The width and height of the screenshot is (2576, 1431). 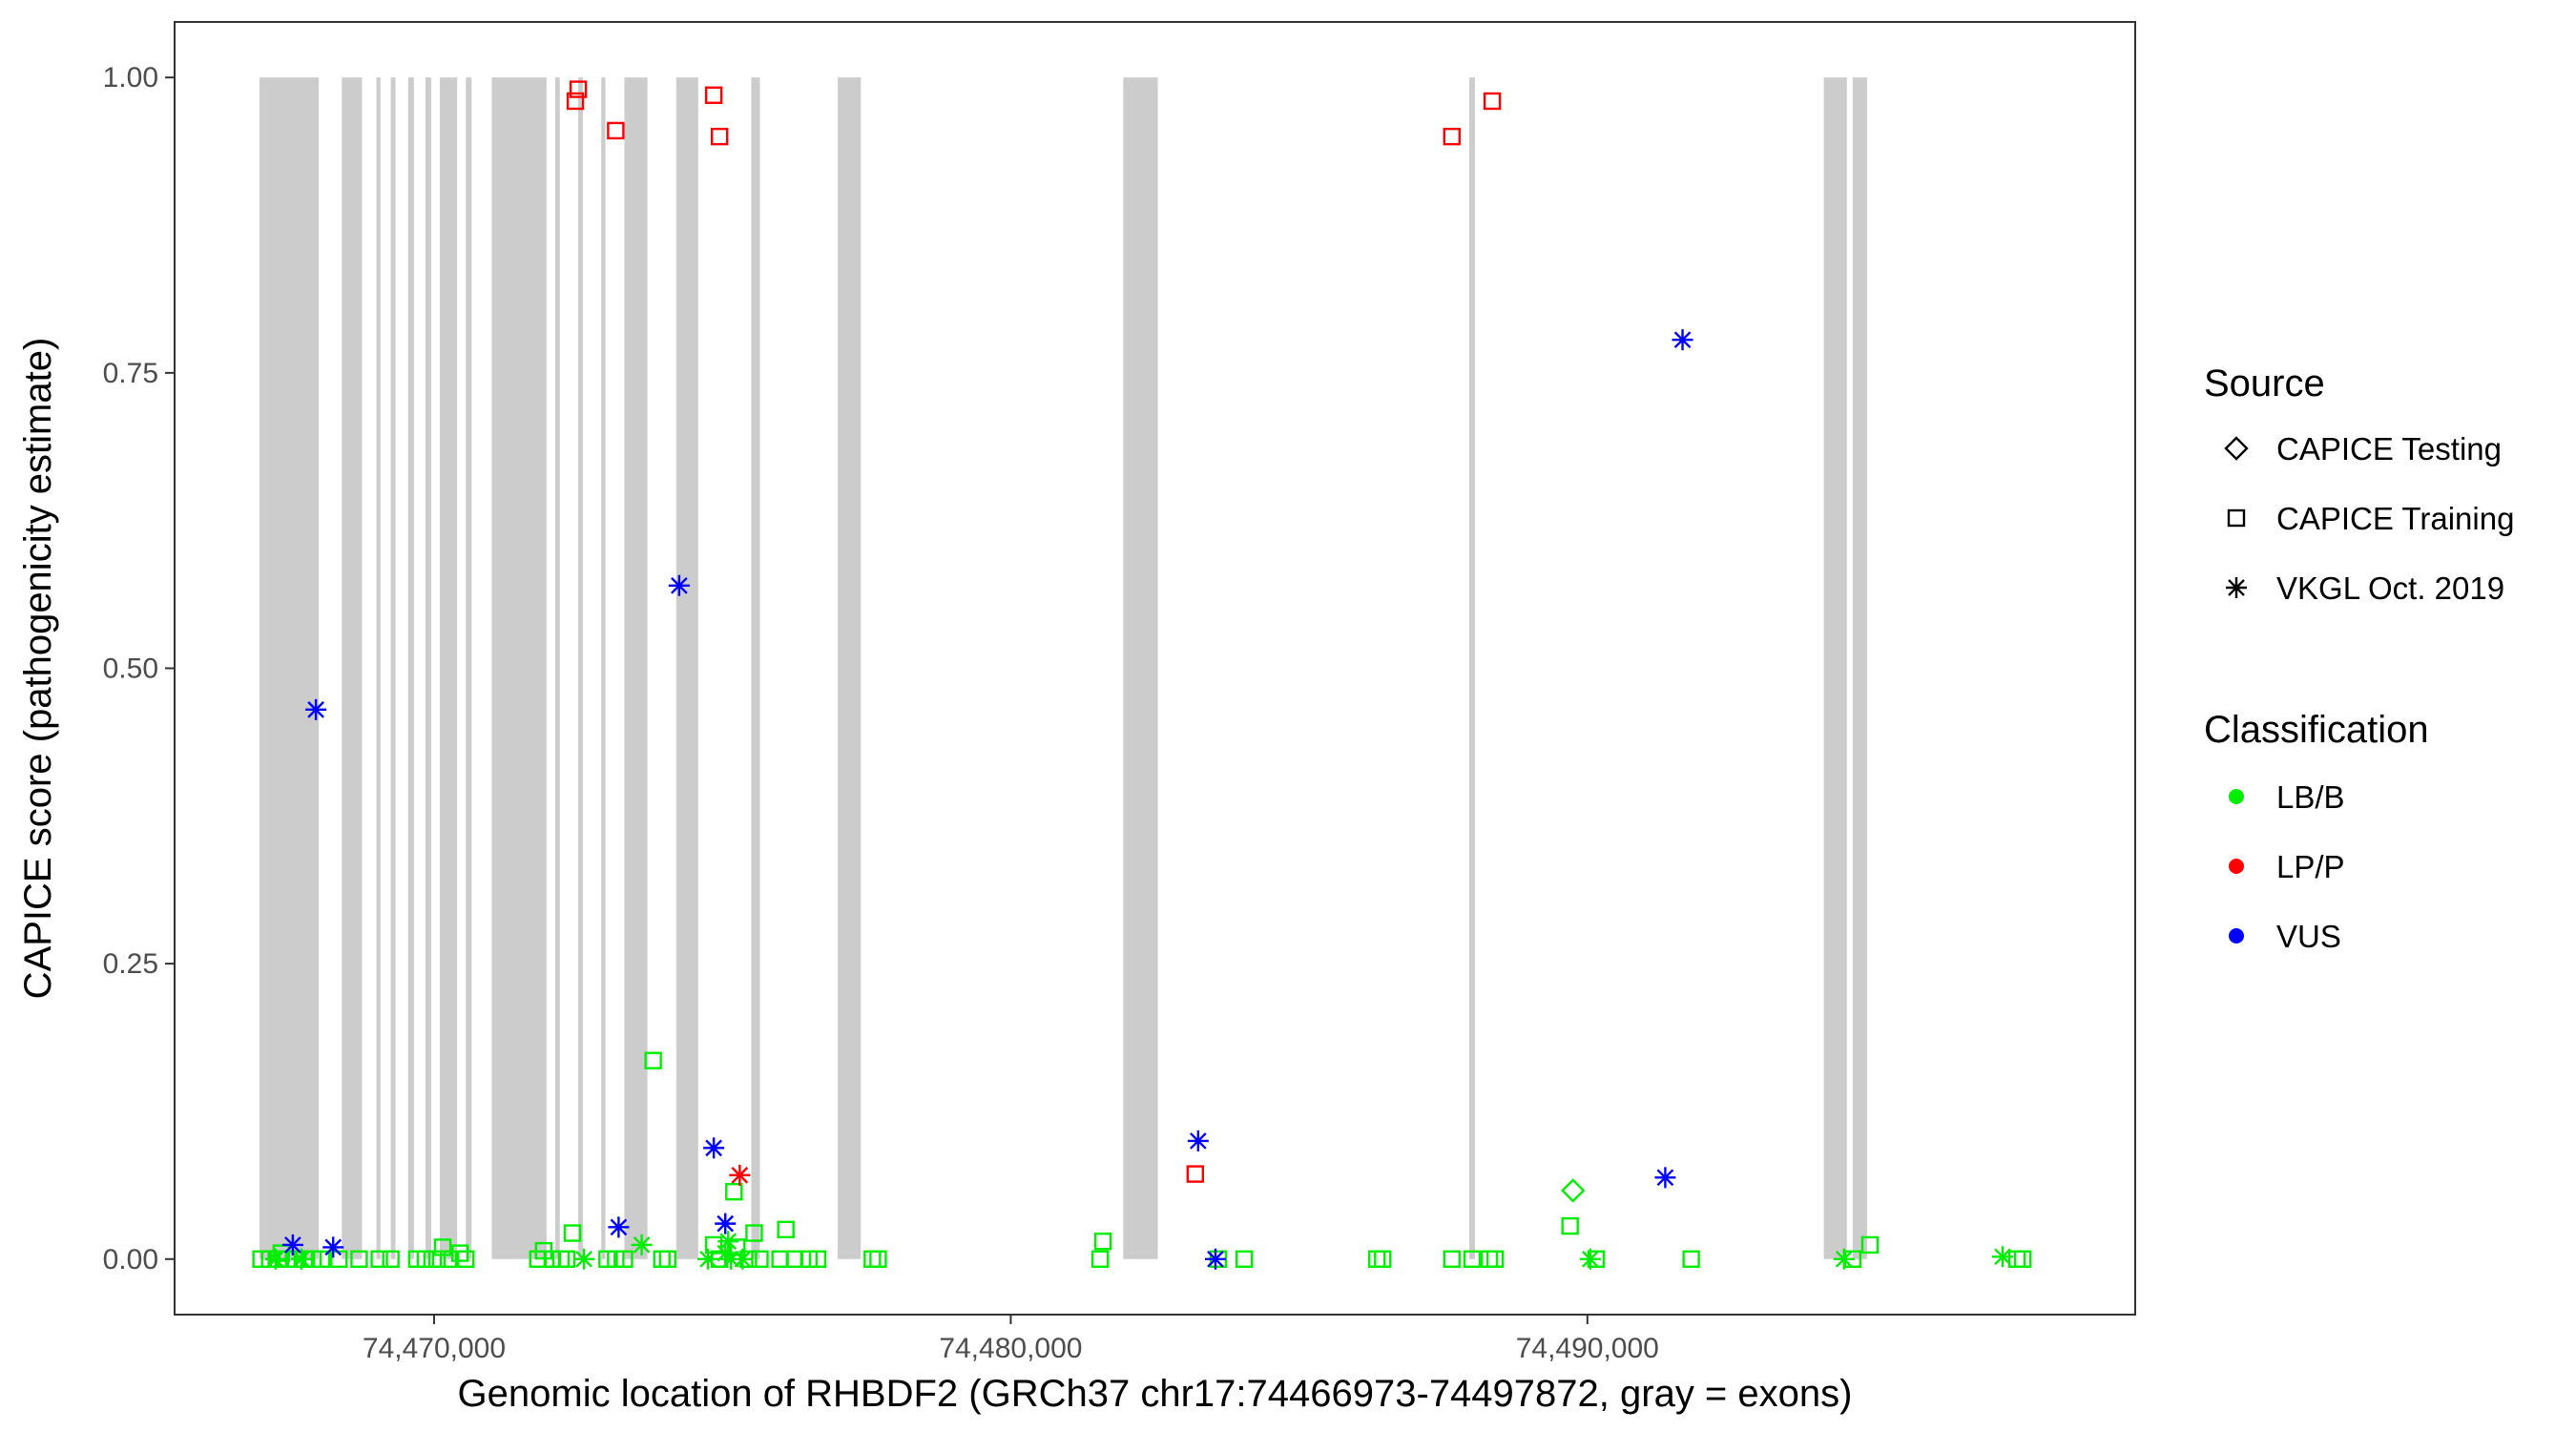 I want to click on x-tick-label: 74,490,000, so click(x=1587, y=1348).